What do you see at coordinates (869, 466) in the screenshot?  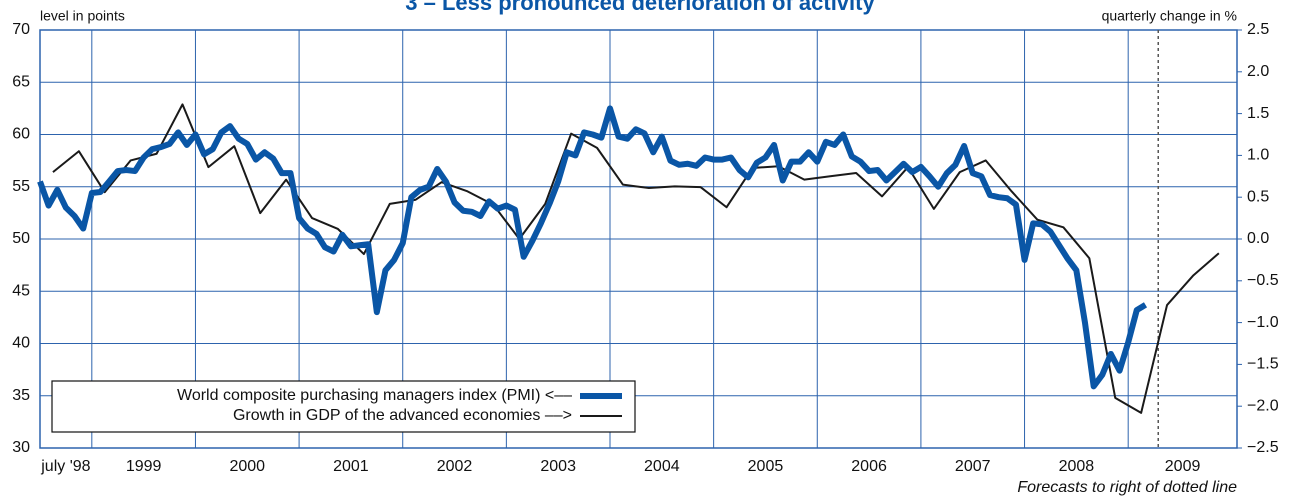 I see `x-tick-label: 2006` at bounding box center [869, 466].